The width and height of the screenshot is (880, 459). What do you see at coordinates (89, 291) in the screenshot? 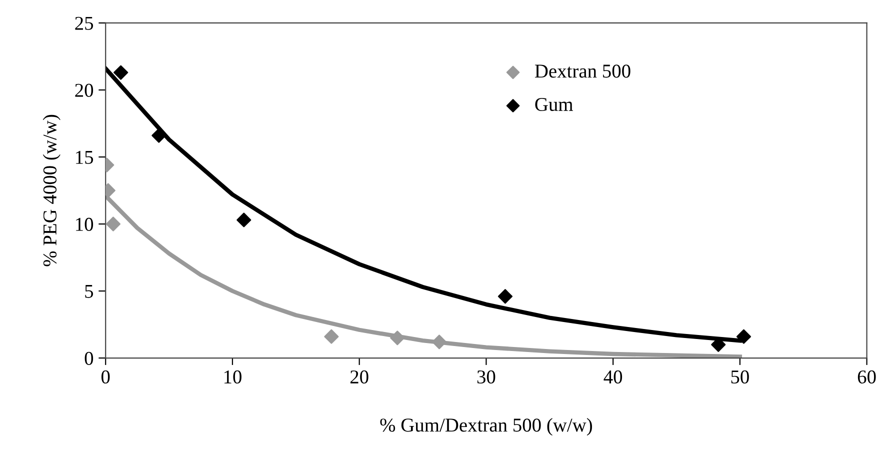
I see `y-tick-label: 5` at bounding box center [89, 291].